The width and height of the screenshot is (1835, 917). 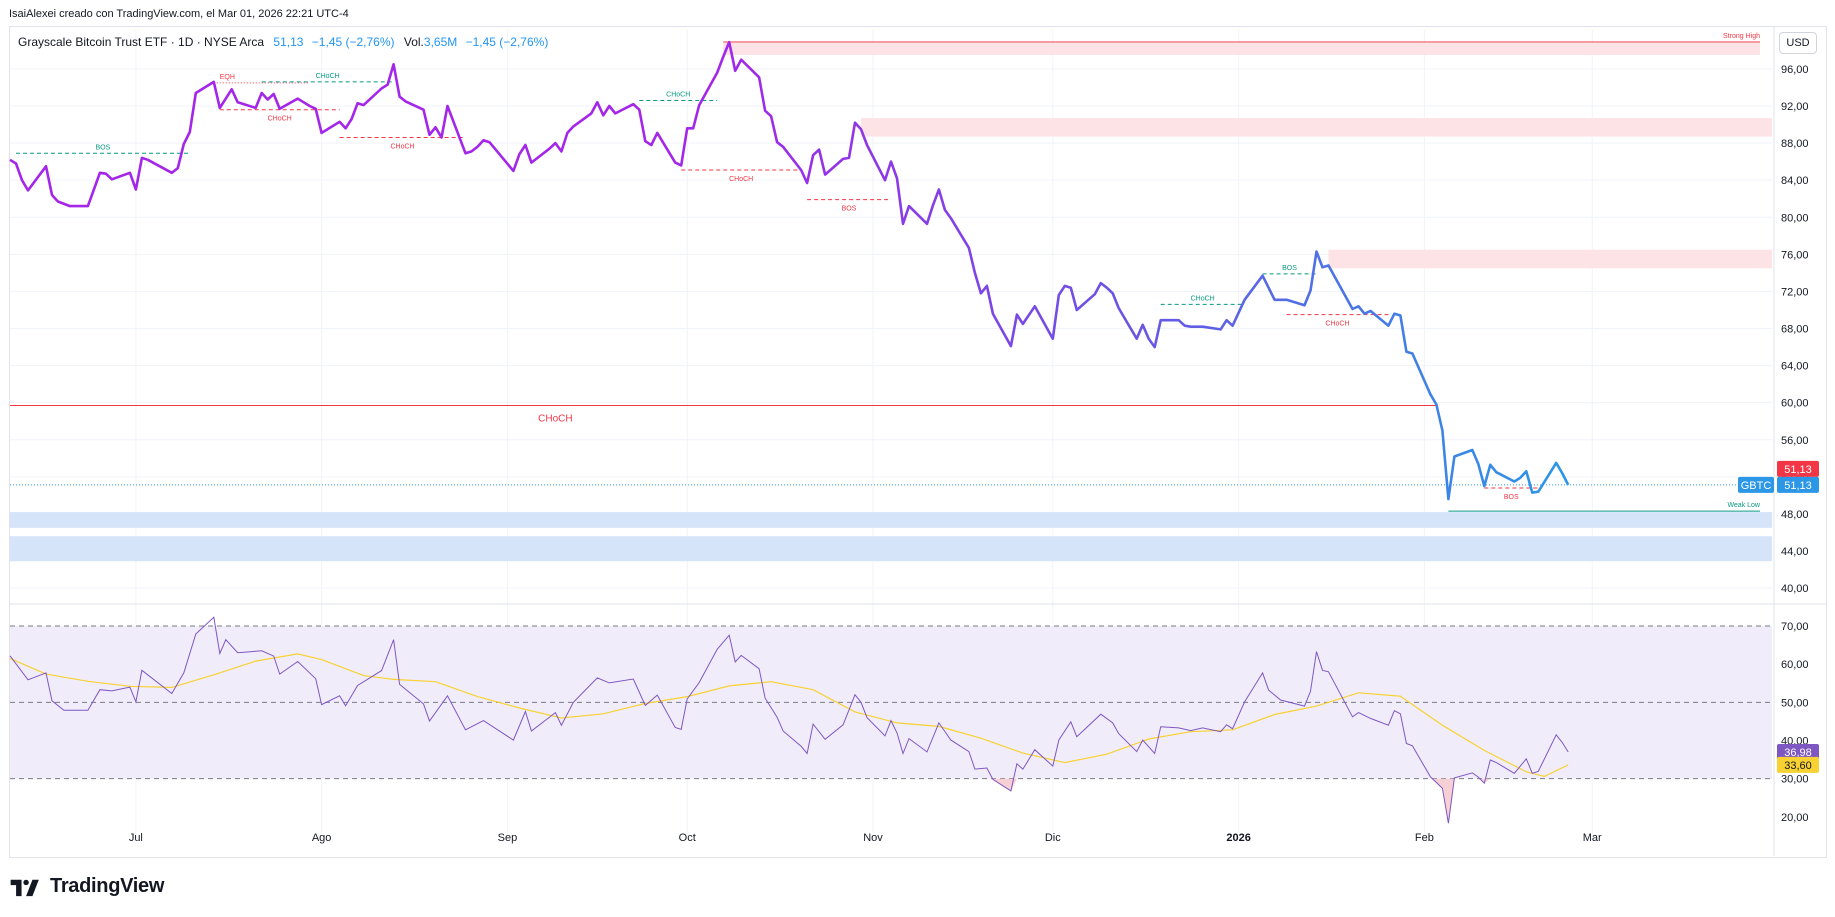 I want to click on x-tick-label: Ago, so click(x=322, y=838).